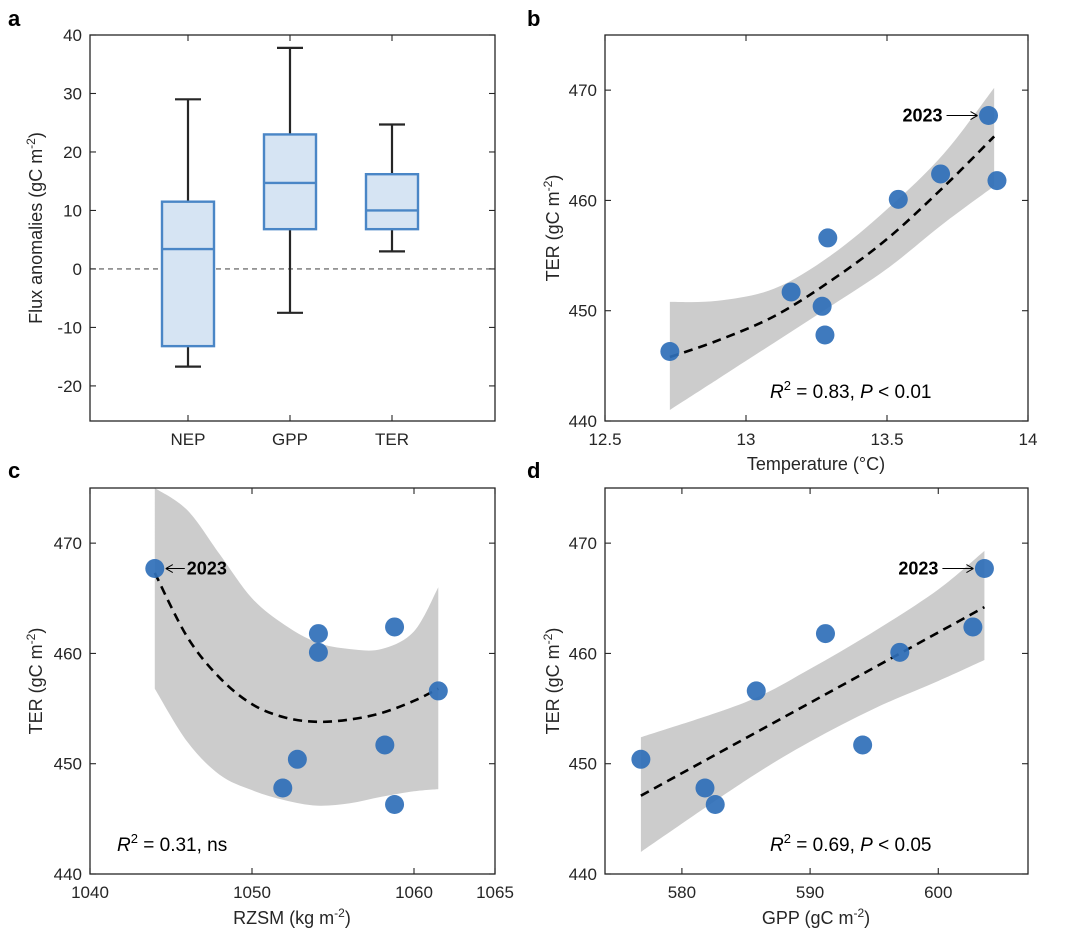 The height and width of the screenshot is (946, 1074). What do you see at coordinates (533, 18) in the screenshot?
I see `panel-letter-b: b` at bounding box center [533, 18].